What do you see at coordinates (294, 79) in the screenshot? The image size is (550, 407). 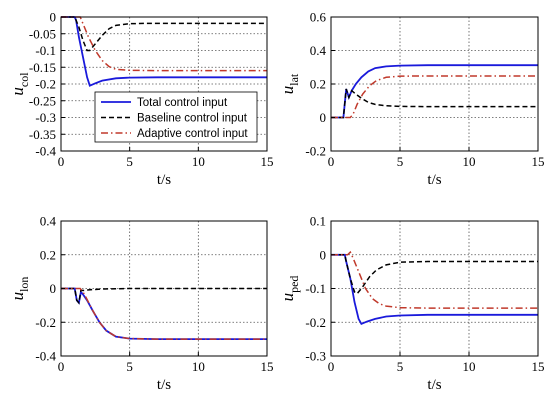 I see `y-axis-label-sub: lat` at bounding box center [294, 79].